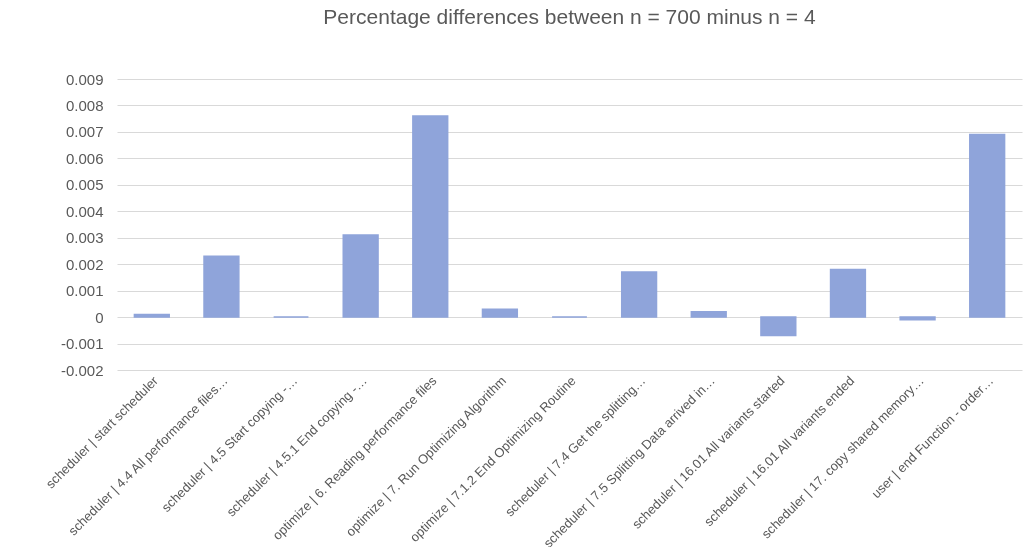 The height and width of the screenshot is (547, 1032). I want to click on y-tick-label: 0.007, so click(84, 132).